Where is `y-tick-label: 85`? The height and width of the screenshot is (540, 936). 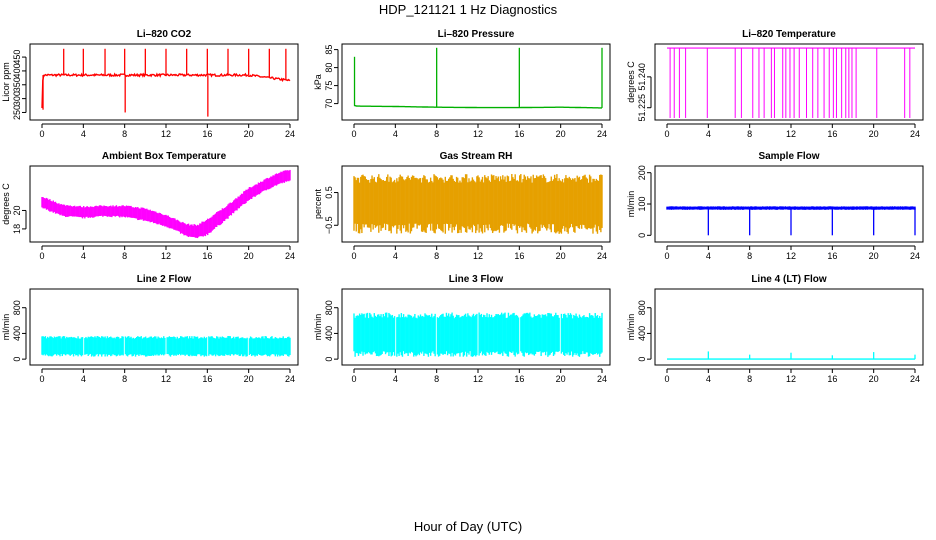 y-tick-label: 85 is located at coordinates (329, 50).